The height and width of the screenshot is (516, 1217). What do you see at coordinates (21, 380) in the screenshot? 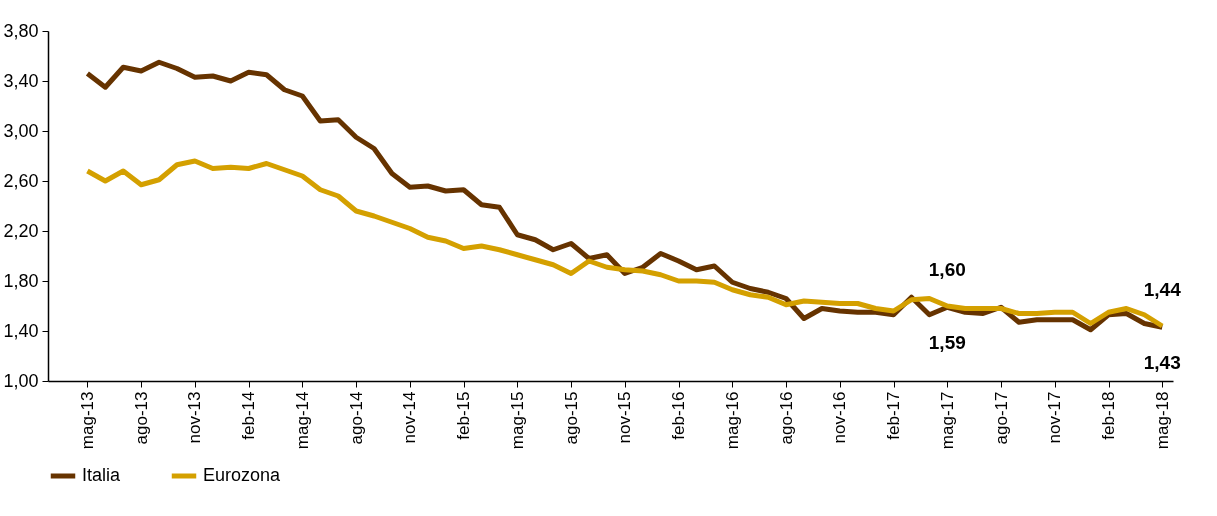
I see `y-tick-label: 1,00` at bounding box center [21, 380].